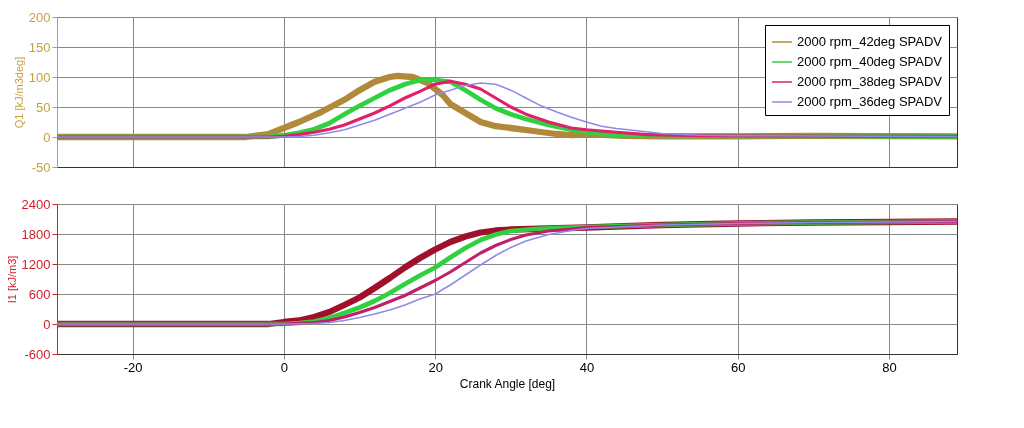 This screenshot has width=1024, height=428. What do you see at coordinates (39, 47) in the screenshot?
I see `y-tick-label: 150` at bounding box center [39, 47].